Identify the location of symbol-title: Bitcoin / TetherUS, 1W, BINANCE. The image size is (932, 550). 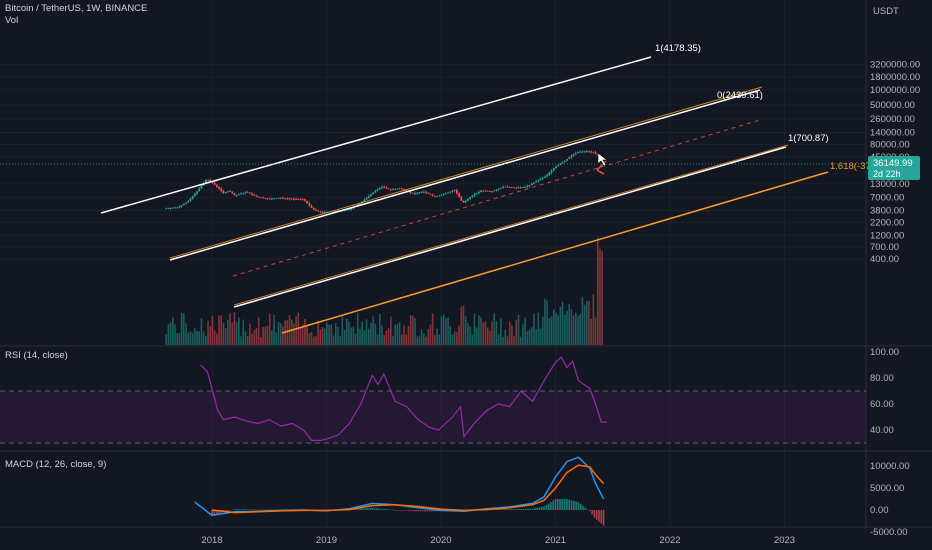
(76, 8).